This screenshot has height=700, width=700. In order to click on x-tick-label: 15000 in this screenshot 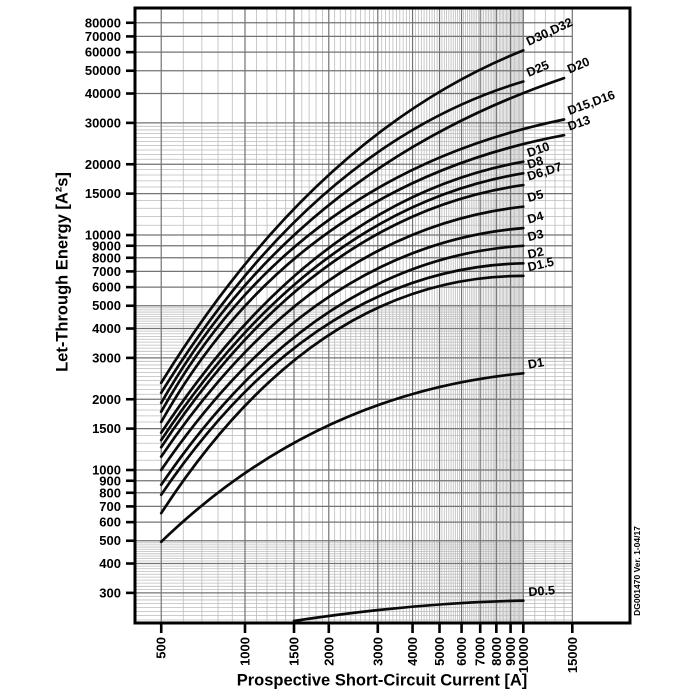, I will do `click(572, 655)`.